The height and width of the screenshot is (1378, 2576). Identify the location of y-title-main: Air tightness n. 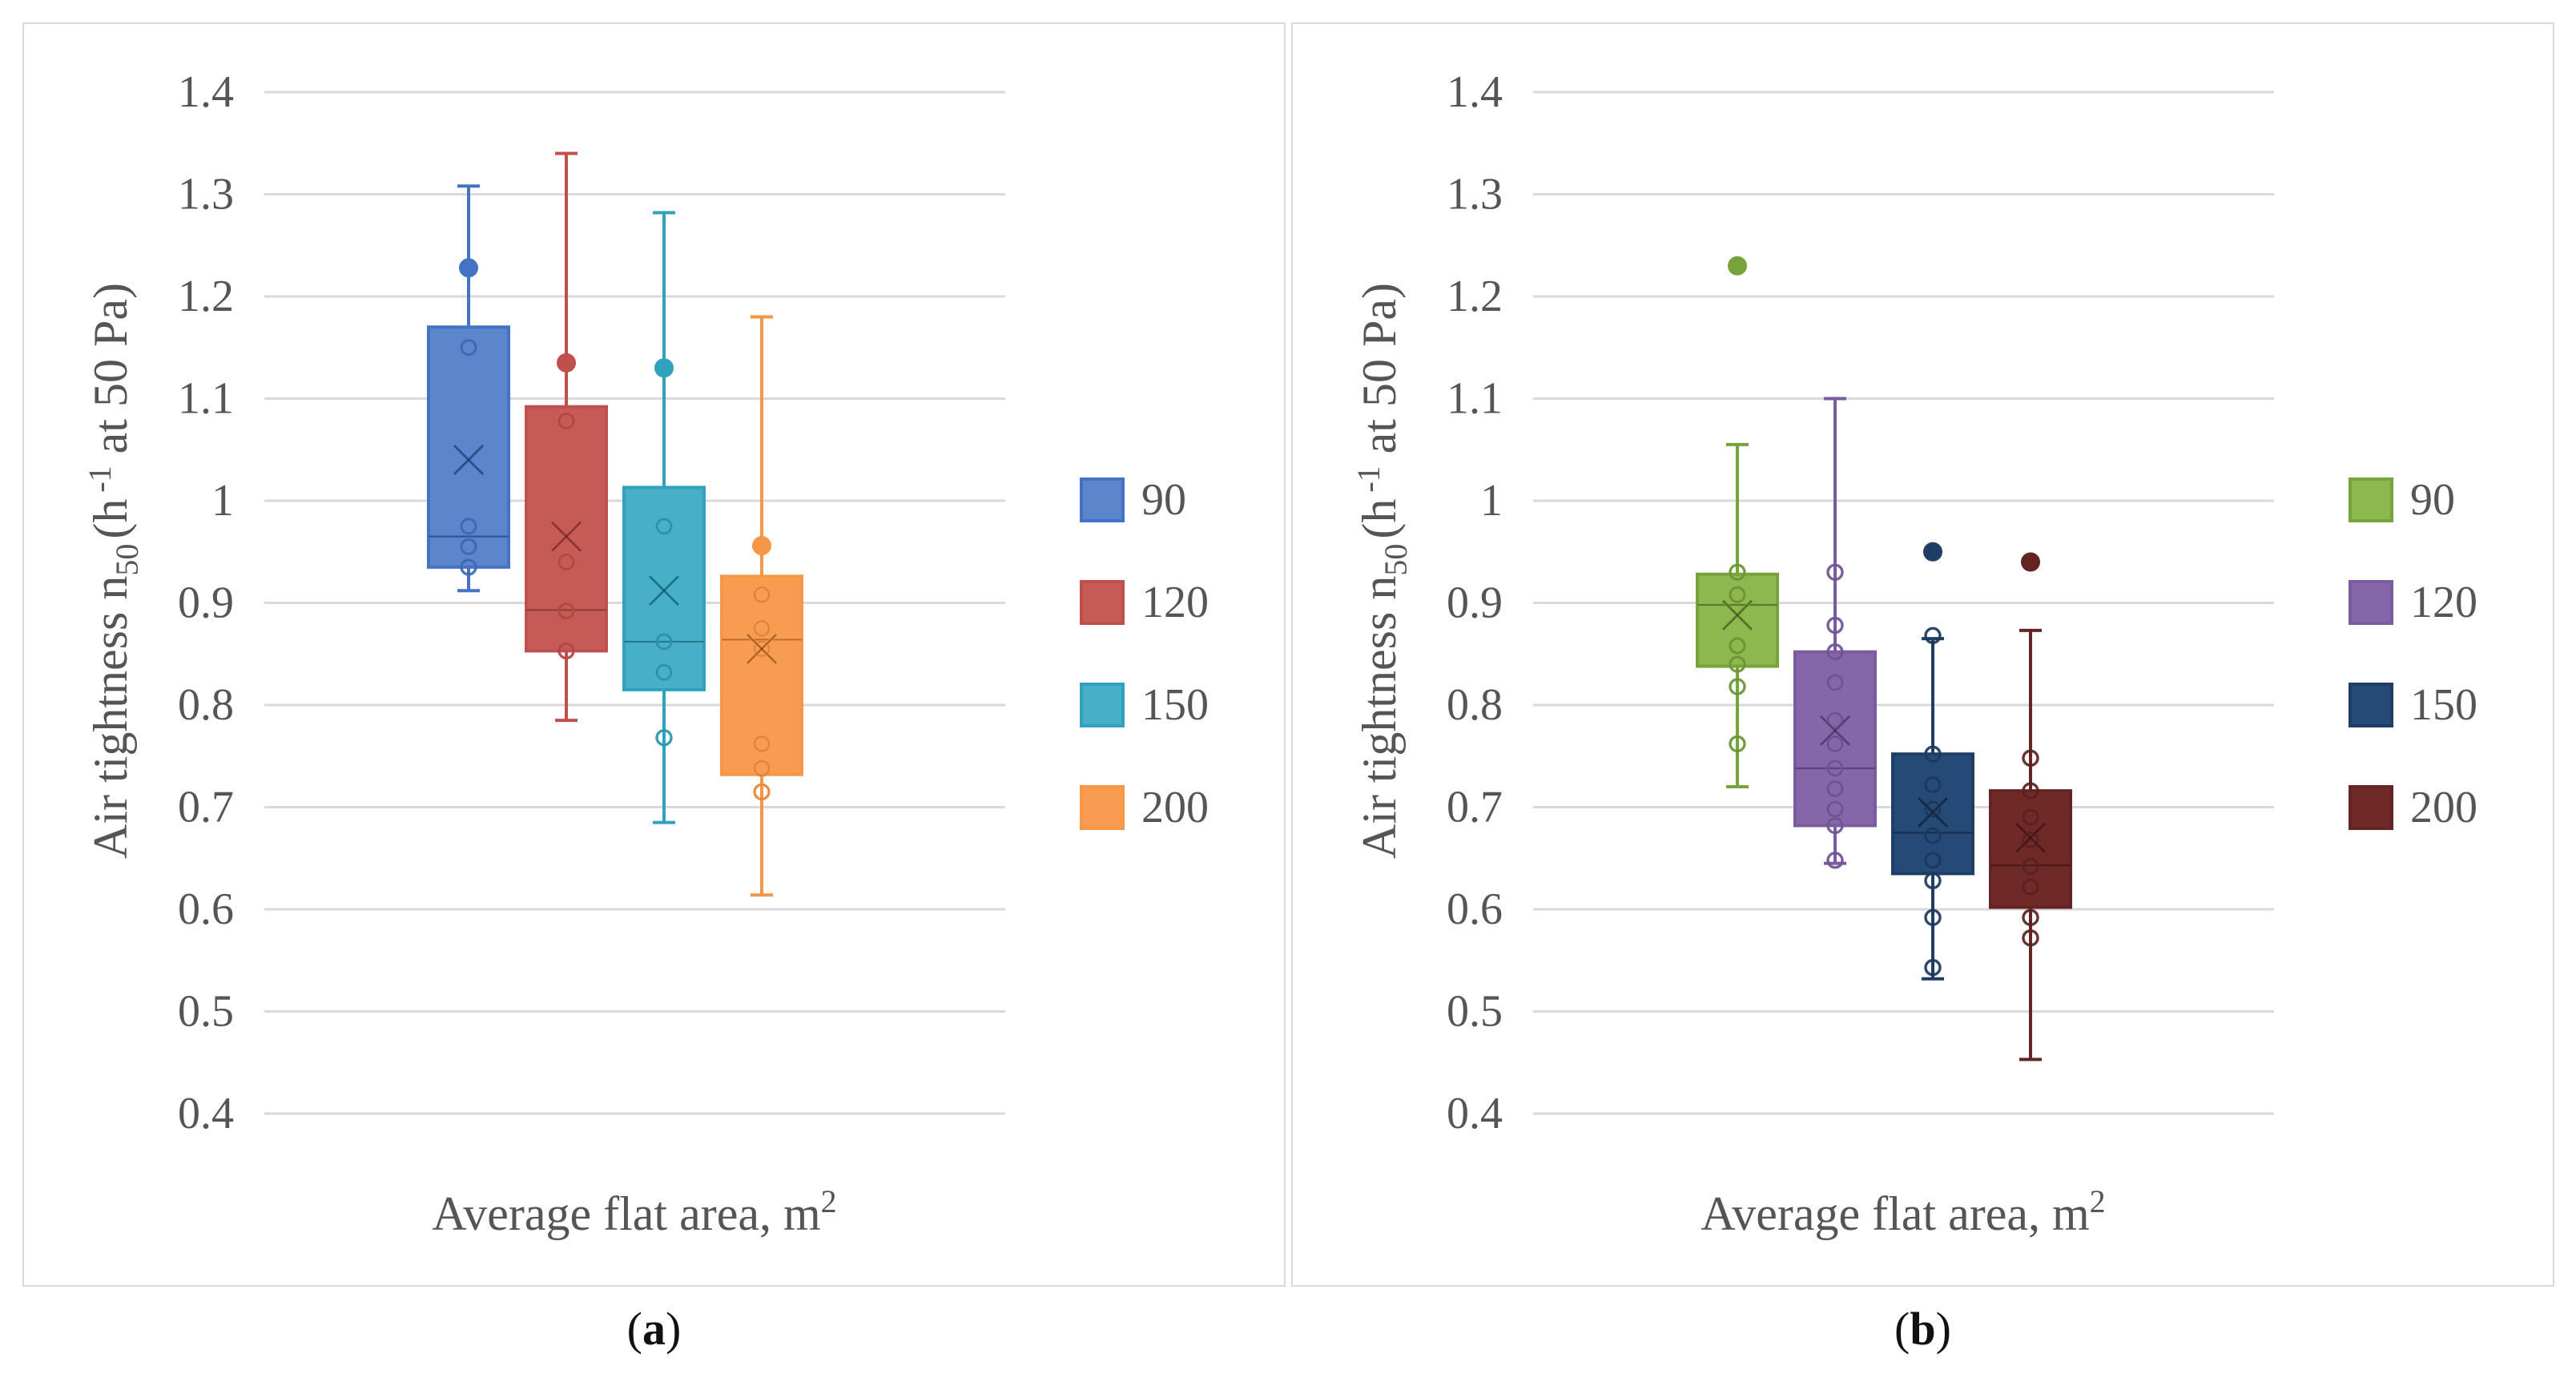
(110, 717).